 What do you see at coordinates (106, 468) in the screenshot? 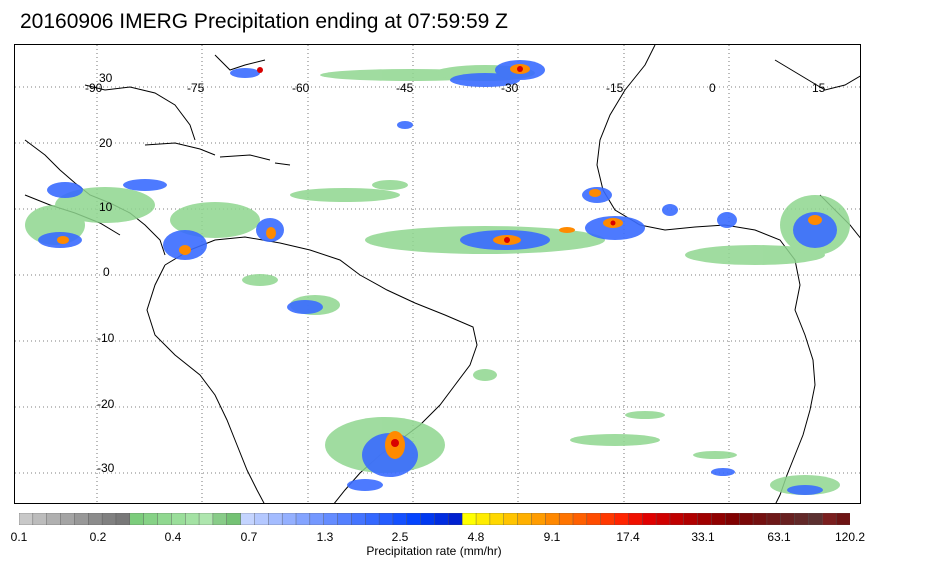
I see `lat-label: -30` at bounding box center [106, 468].